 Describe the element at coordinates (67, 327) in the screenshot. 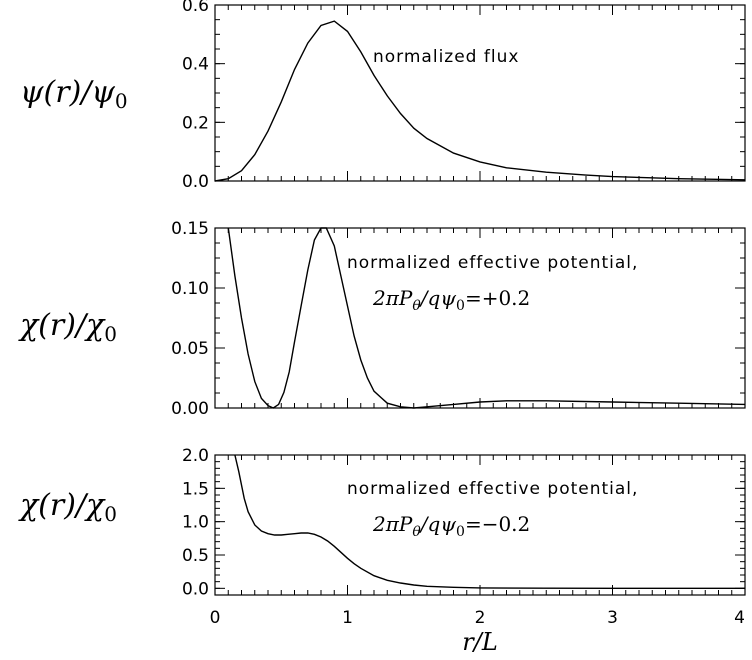

I see `panel-potential-positive-ylabel: χ(r)/χ0` at that location.